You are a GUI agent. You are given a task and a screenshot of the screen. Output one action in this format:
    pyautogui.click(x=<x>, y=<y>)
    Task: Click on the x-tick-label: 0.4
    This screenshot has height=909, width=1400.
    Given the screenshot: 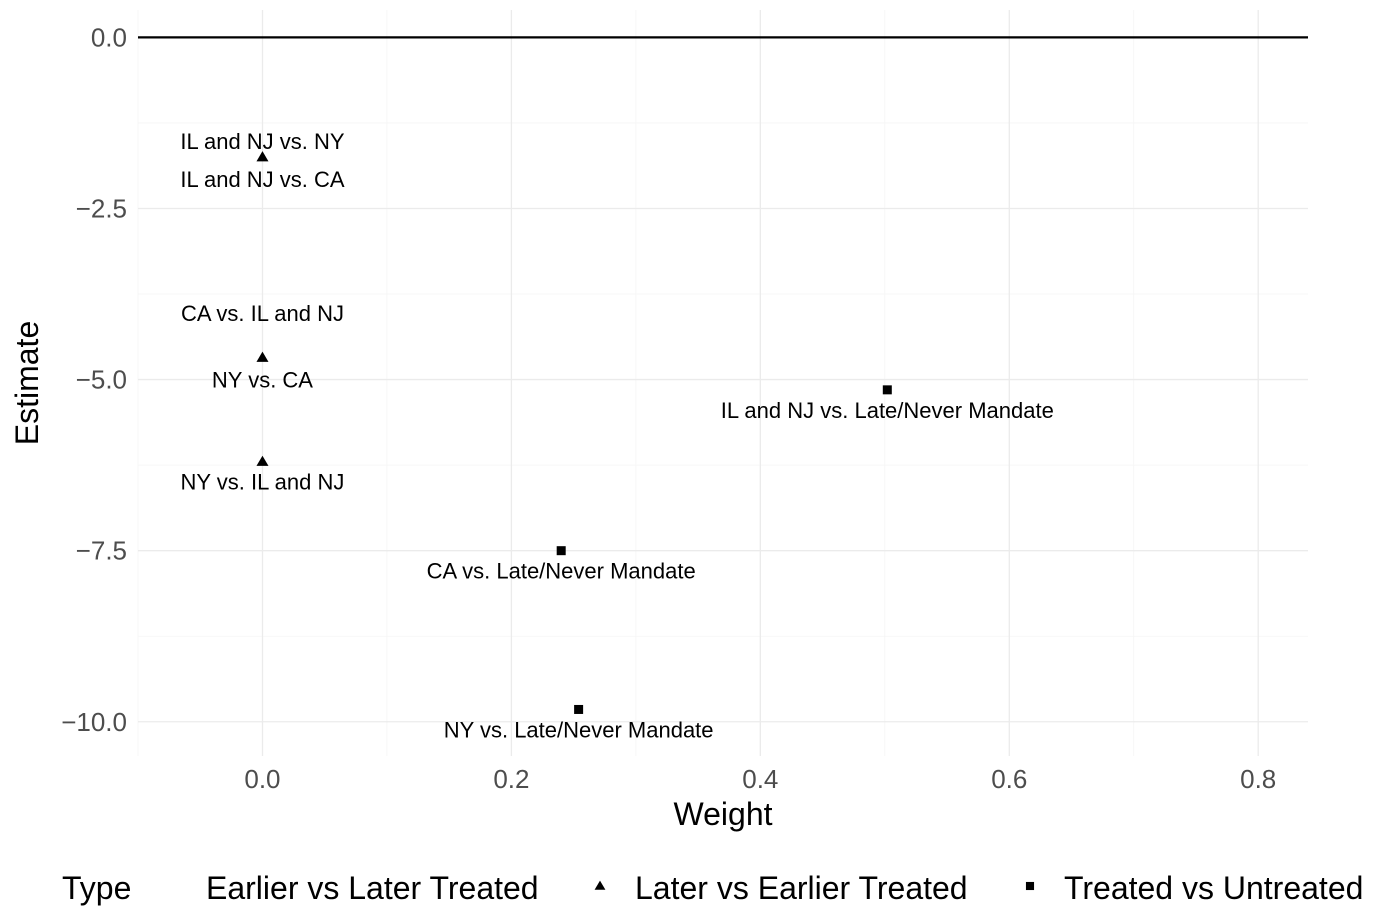 What is the action you would take?
    pyautogui.click(x=760, y=779)
    